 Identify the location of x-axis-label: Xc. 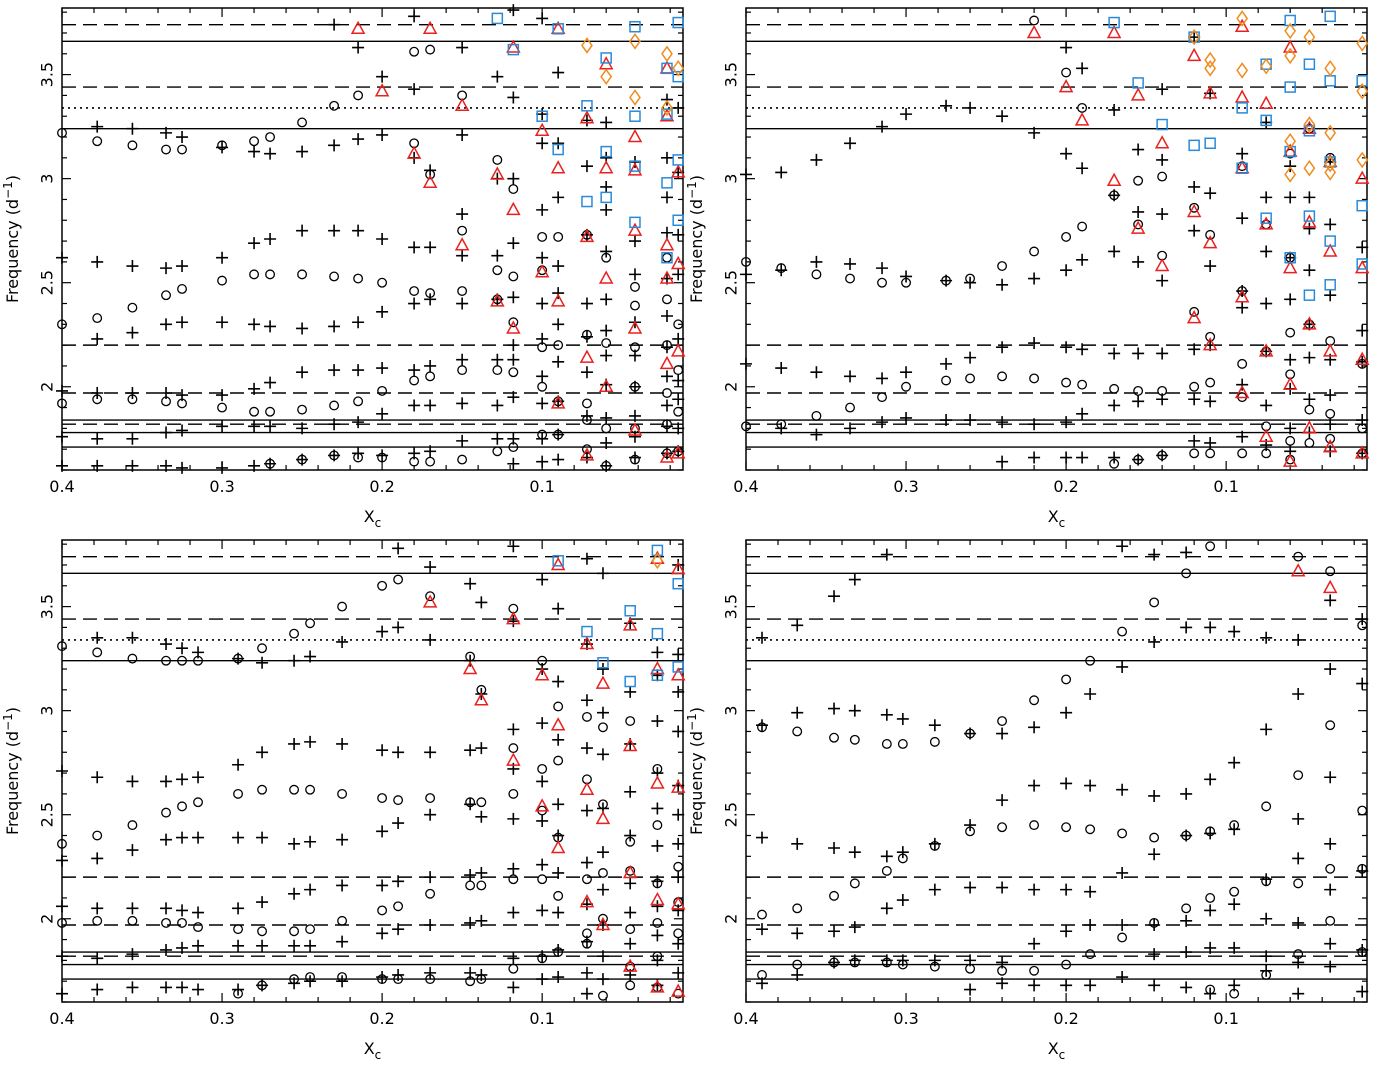
(1057, 1050).